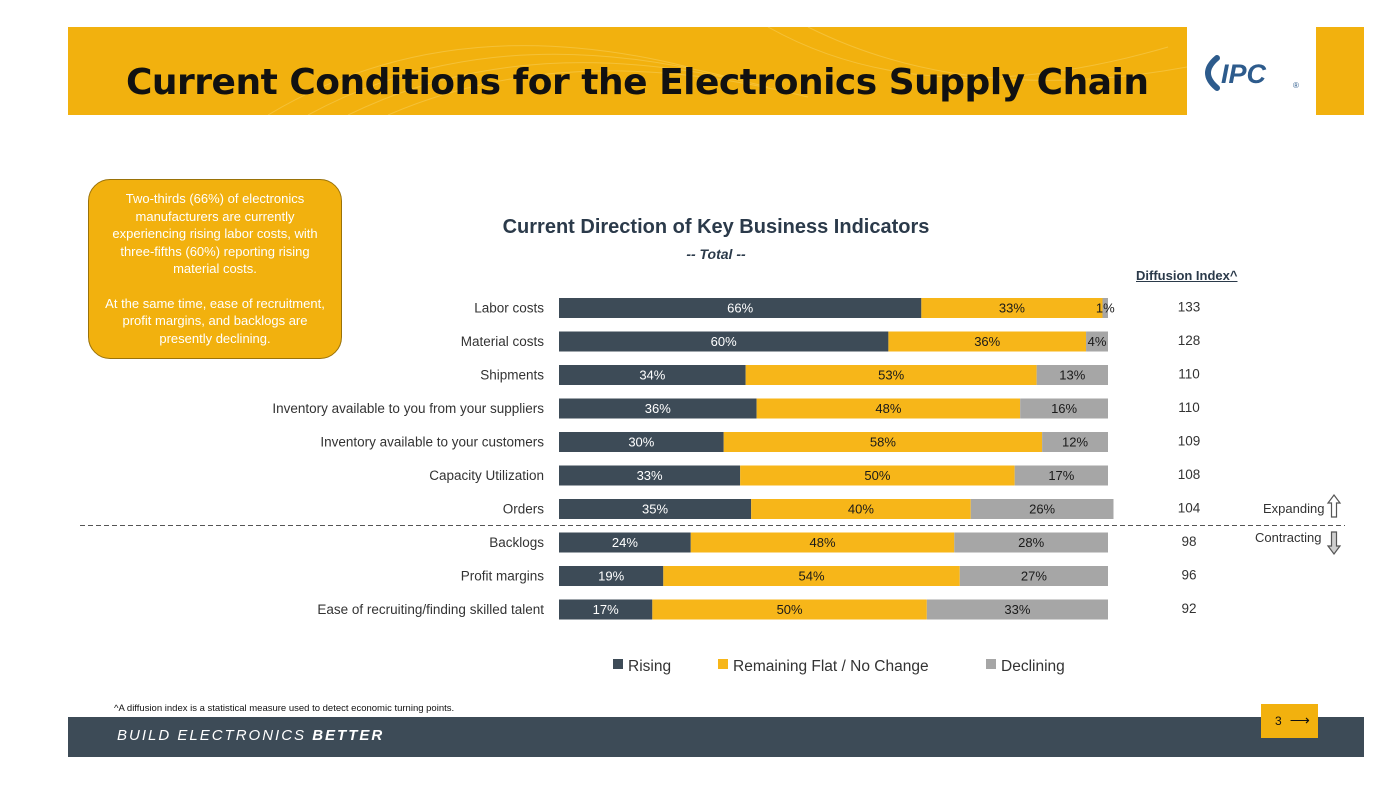 This screenshot has height=786, width=1395. I want to click on data-label: 35%, so click(655, 509).